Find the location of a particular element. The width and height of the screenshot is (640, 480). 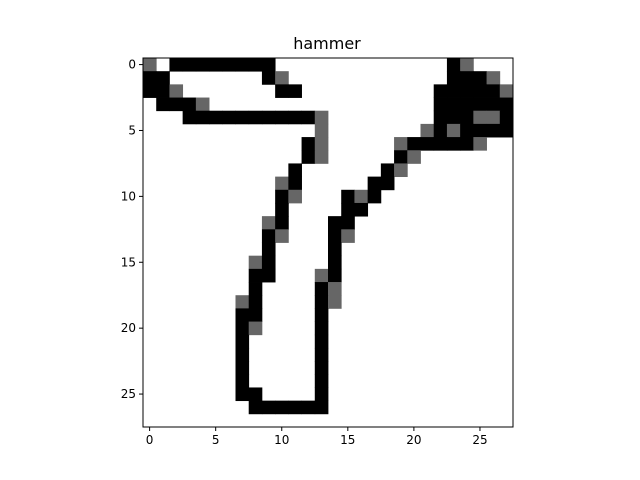

x-tick-label: 0 is located at coordinates (150, 440).